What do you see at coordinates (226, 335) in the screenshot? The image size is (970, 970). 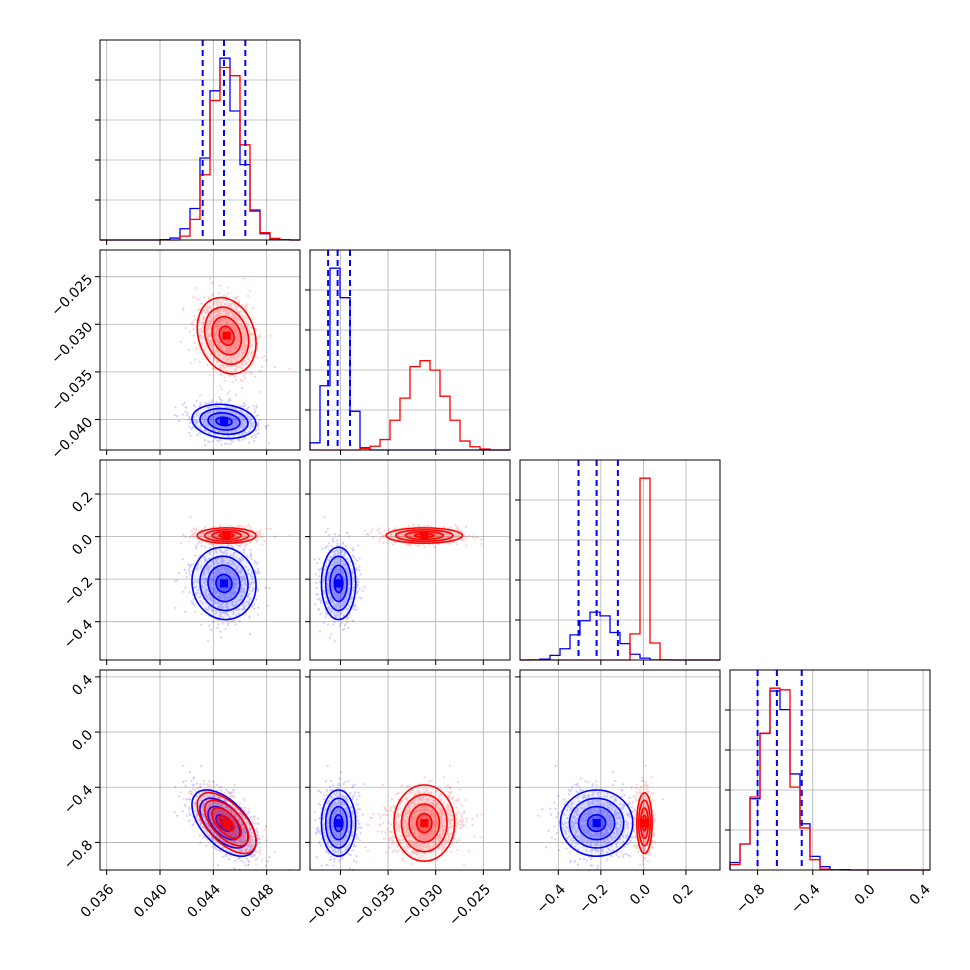 I see `density-peak` at bounding box center [226, 335].